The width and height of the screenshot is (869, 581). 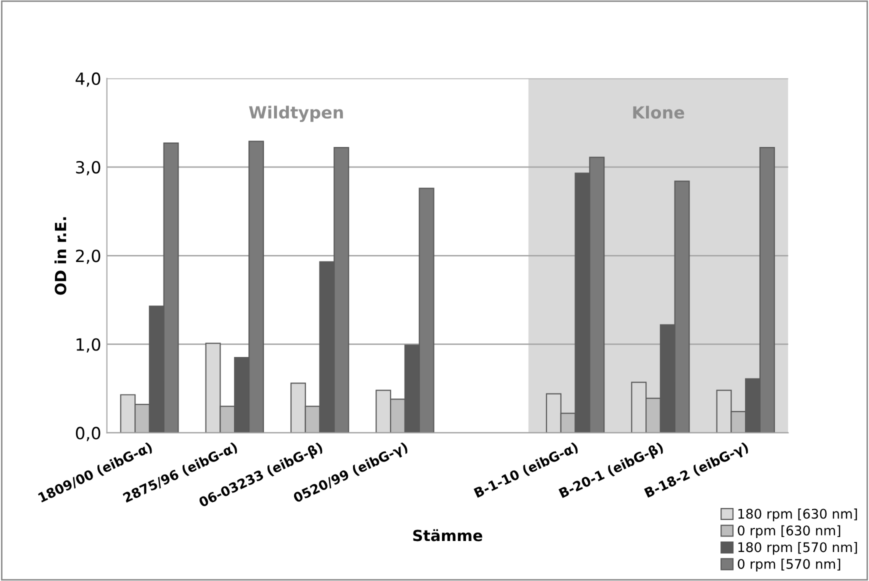 I want to click on annotation: Klone, so click(x=658, y=112).